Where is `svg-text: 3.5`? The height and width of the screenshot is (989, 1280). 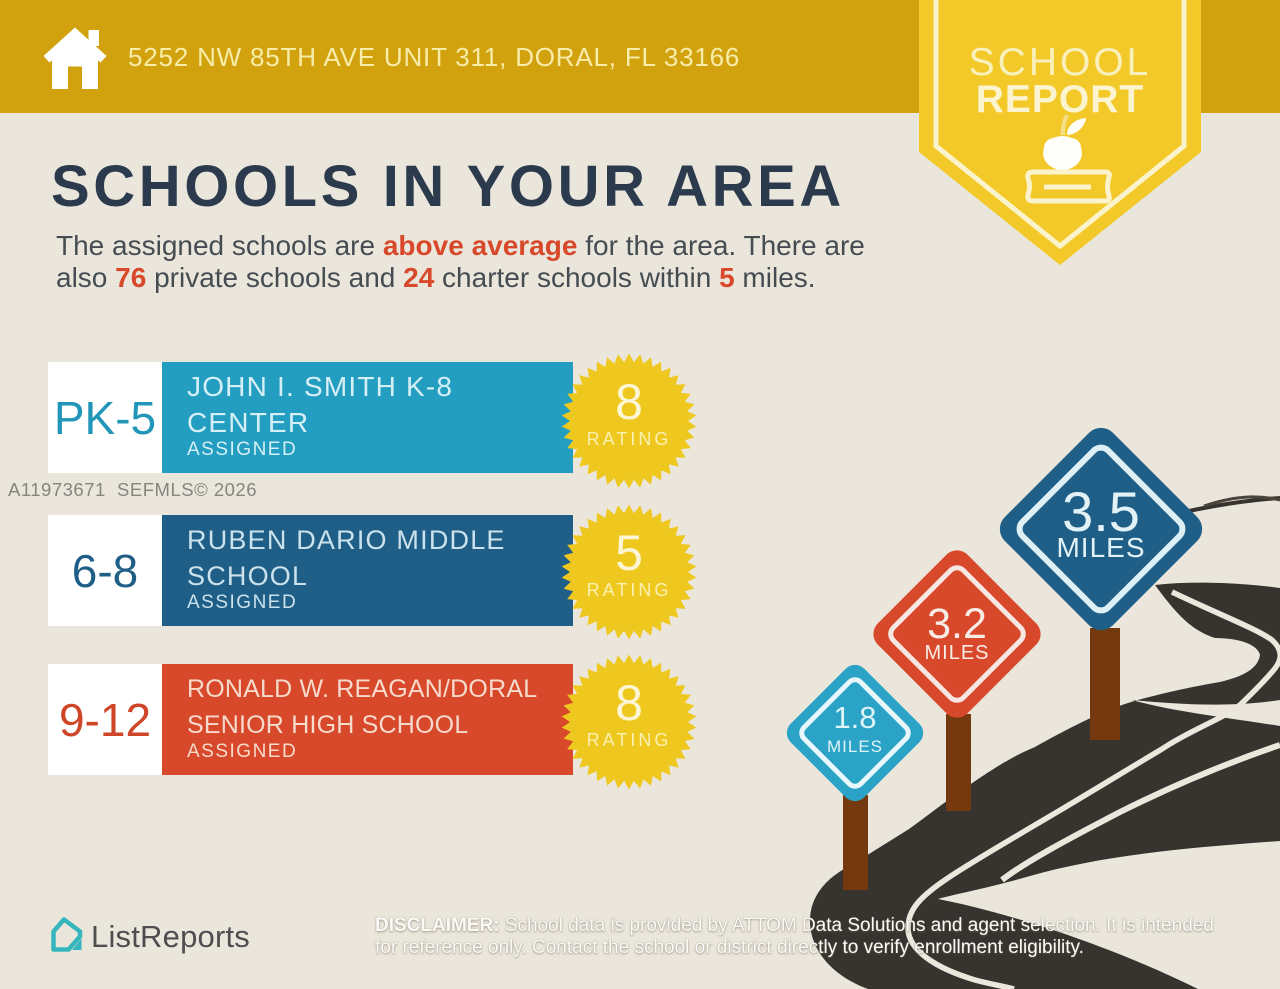
svg-text: 3.5 is located at coordinates (1101, 511).